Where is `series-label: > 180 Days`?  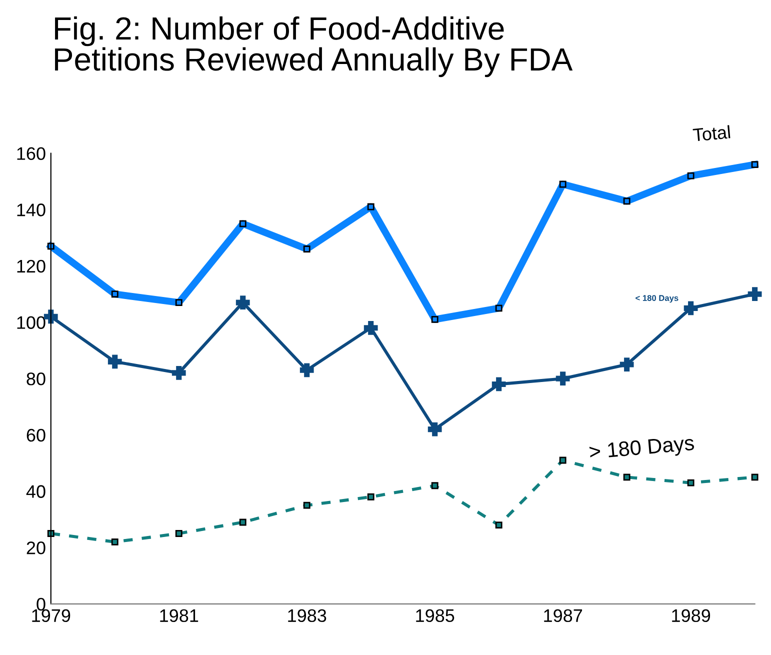
series-label: > 180 Days is located at coordinates (642, 449).